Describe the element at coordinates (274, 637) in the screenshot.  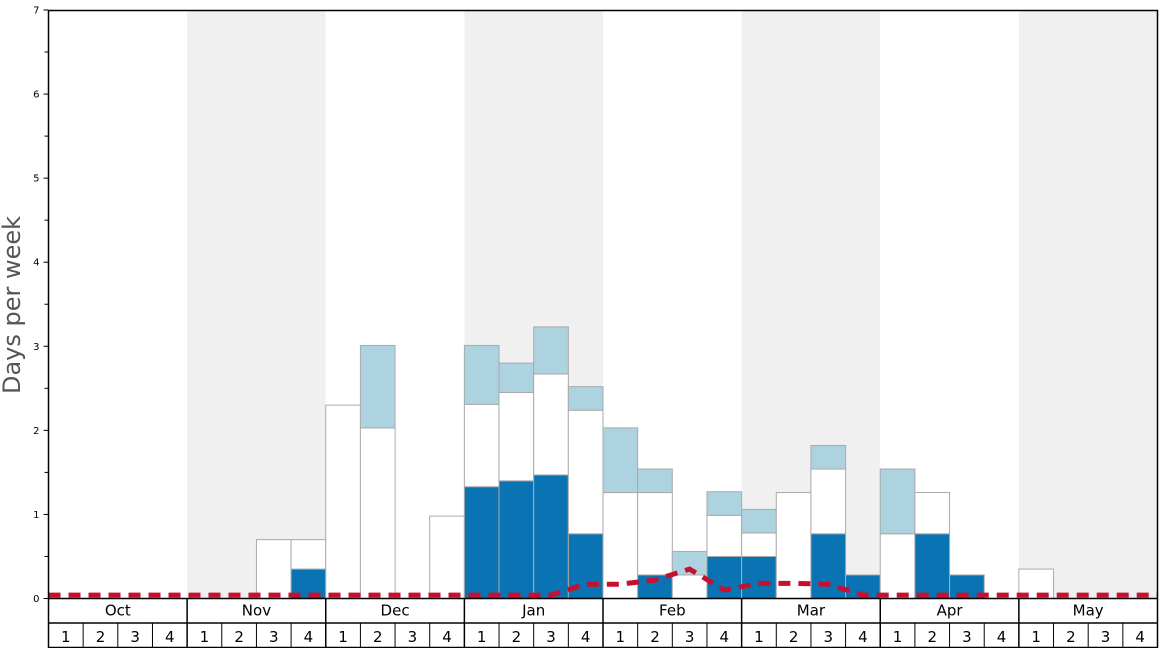
I see `week-label-nov-3: 3` at that location.